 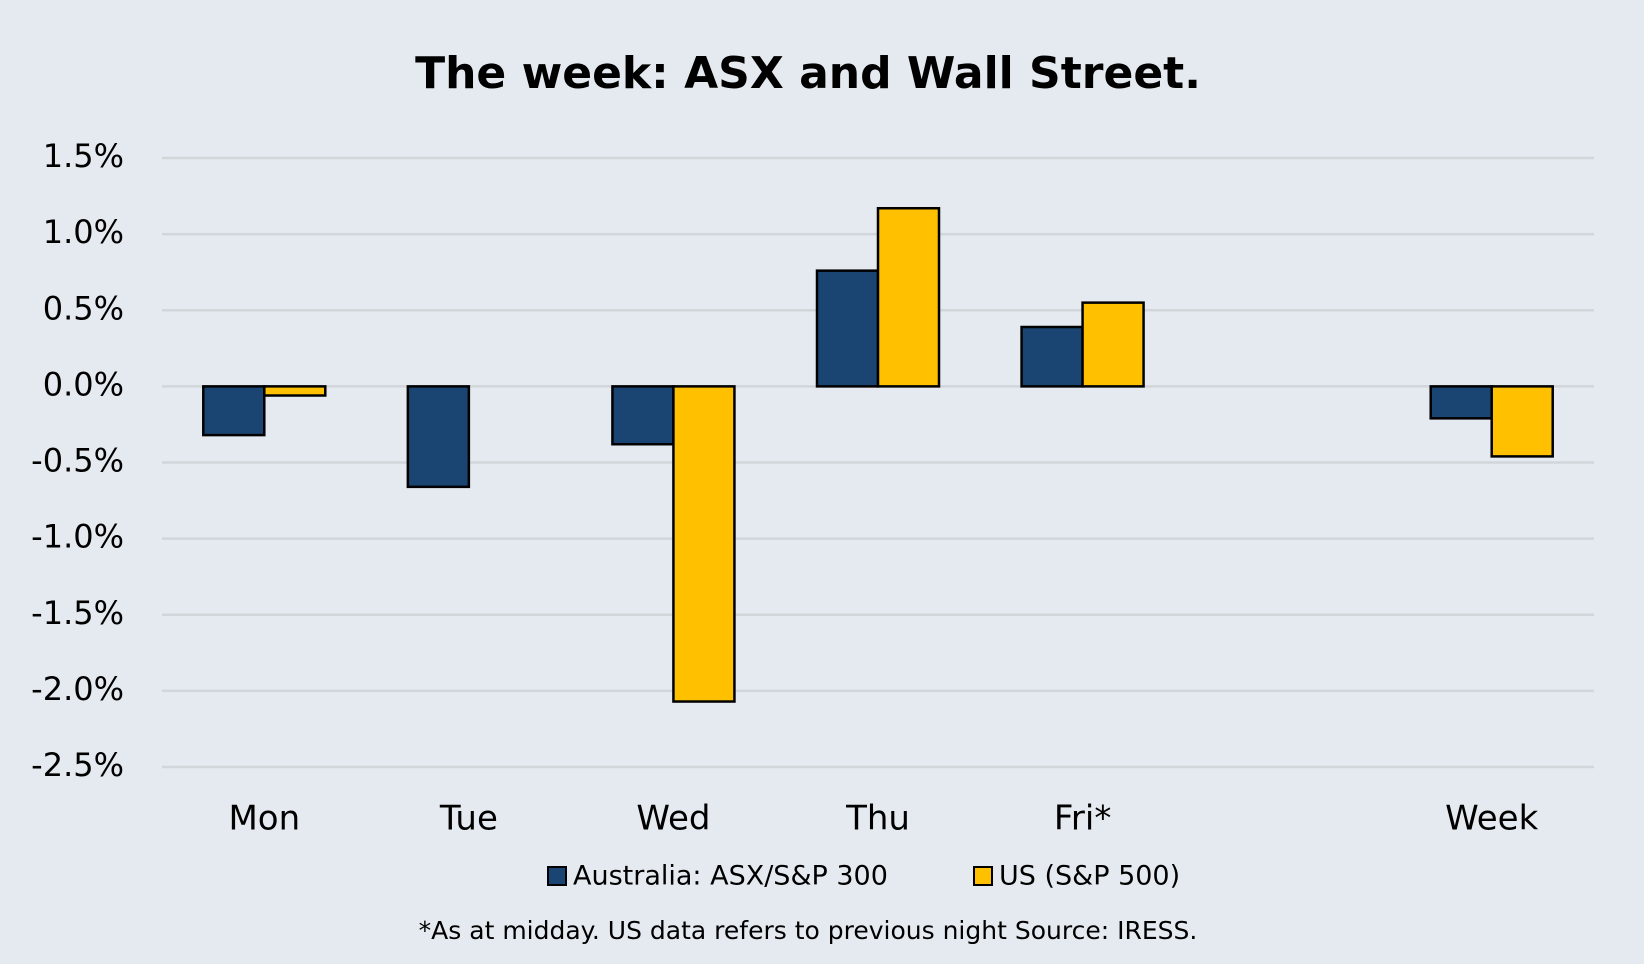 I want to click on chart-title: The week: ASX and Wall Street., so click(x=808, y=73).